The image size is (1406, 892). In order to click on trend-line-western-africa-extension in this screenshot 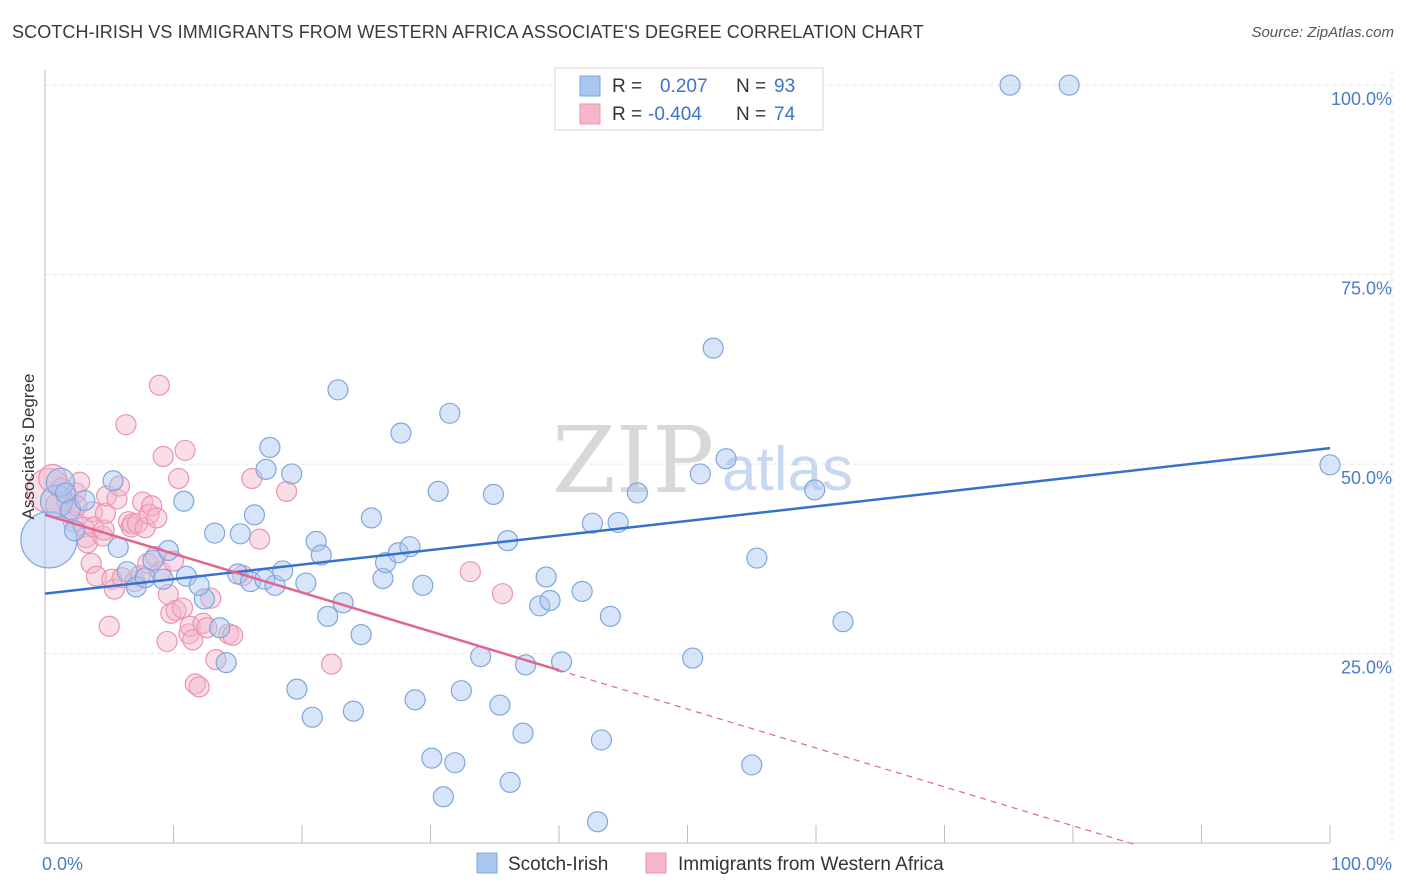, I will do `click(848, 757)`.